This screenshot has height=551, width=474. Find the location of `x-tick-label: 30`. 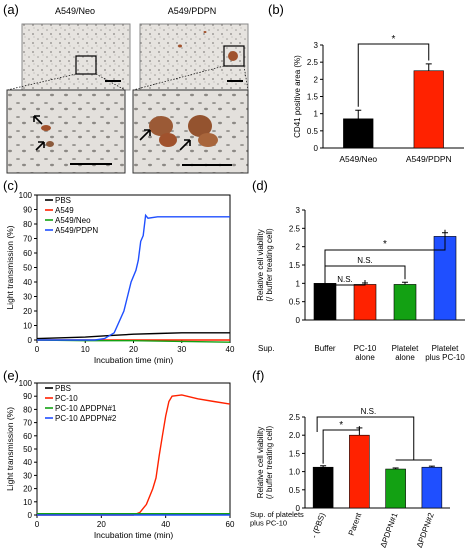

x-tick-label: 30 is located at coordinates (181, 349).